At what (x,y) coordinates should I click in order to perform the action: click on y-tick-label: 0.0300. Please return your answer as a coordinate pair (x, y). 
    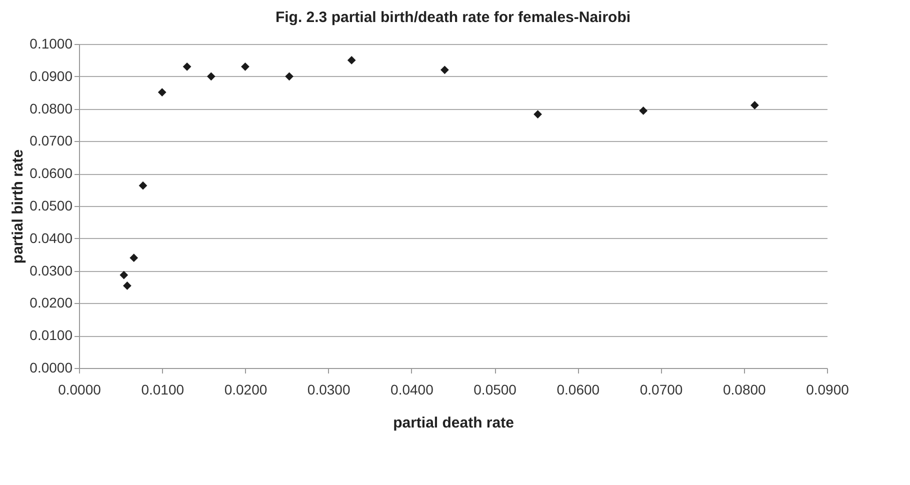
    Looking at the image, I should click on (51, 270).